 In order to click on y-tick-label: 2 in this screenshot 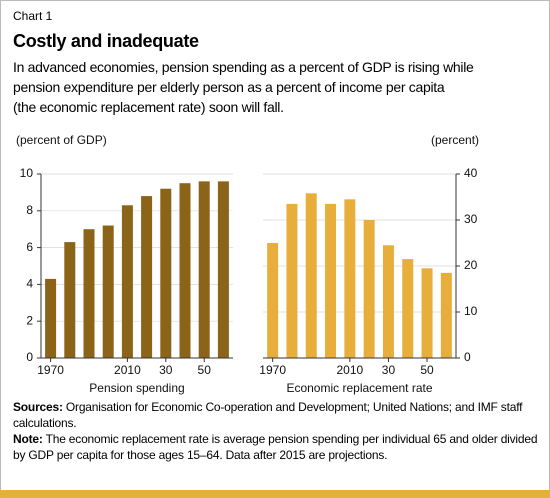, I will do `click(29, 320)`.